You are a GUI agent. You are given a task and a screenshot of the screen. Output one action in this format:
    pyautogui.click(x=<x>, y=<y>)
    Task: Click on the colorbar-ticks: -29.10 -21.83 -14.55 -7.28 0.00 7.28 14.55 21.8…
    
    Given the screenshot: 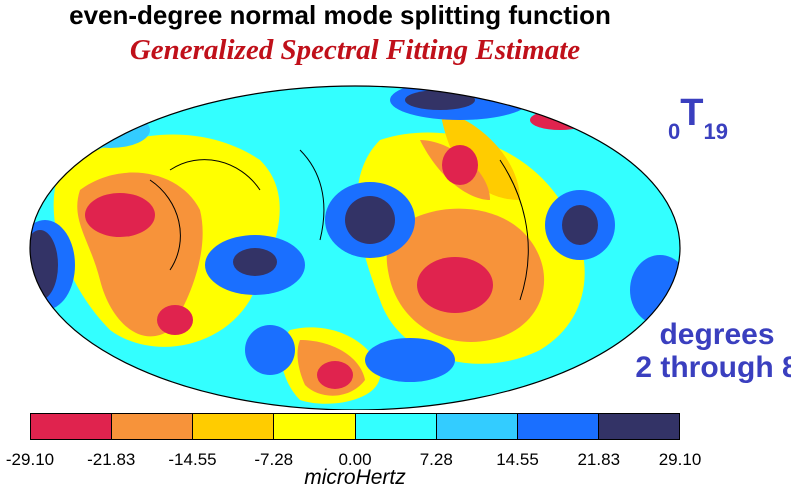 What is the action you would take?
    pyautogui.click(x=395, y=461)
    